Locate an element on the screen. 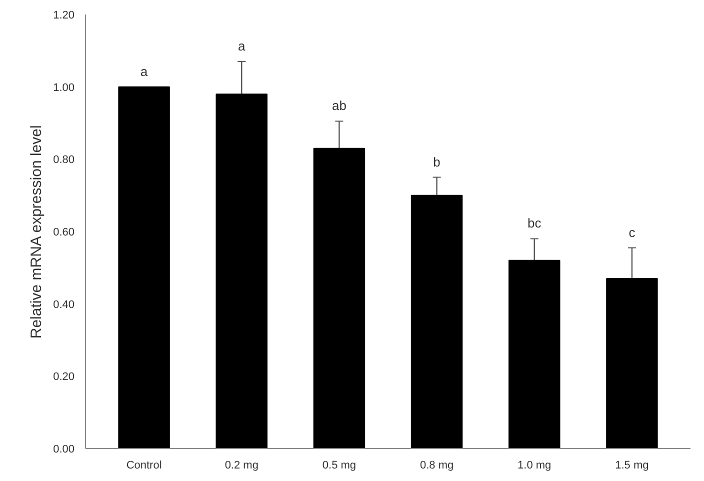 This screenshot has width=704, height=481. y-tick-label: 1.00 is located at coordinates (64, 88).